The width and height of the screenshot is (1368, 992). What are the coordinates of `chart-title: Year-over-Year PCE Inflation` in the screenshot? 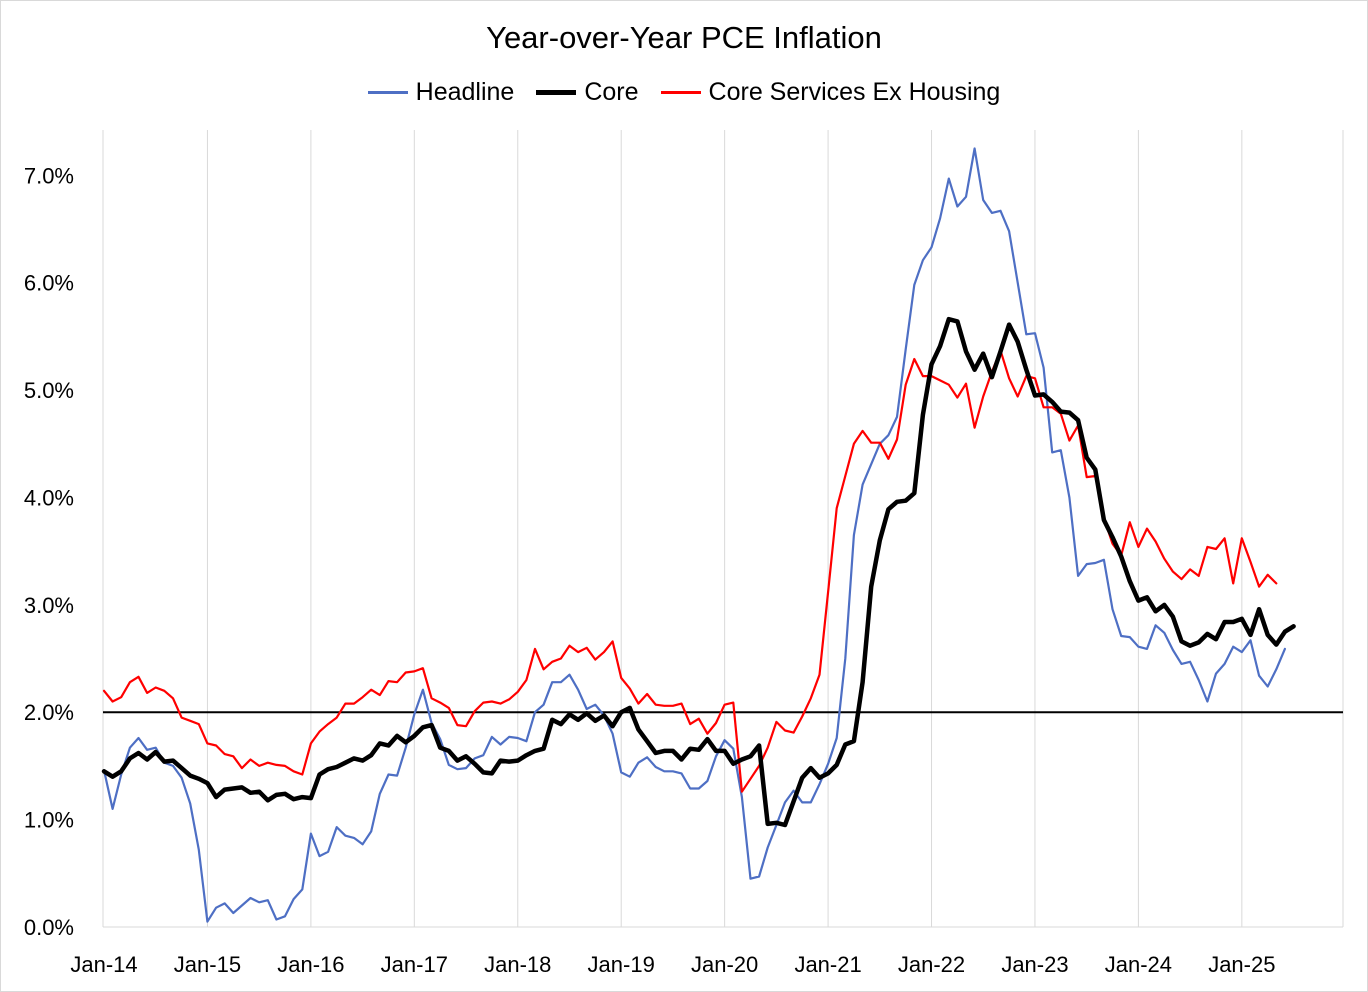 It's located at (684, 37).